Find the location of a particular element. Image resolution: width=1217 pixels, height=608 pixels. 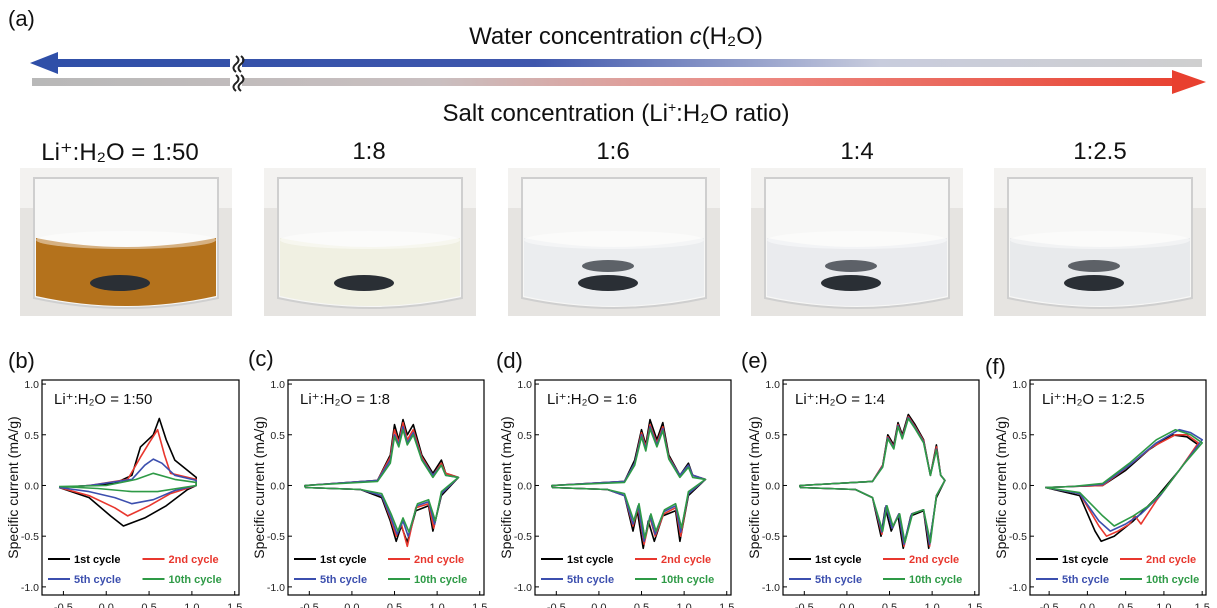

panel-label: (e) is located at coordinates (754, 360).